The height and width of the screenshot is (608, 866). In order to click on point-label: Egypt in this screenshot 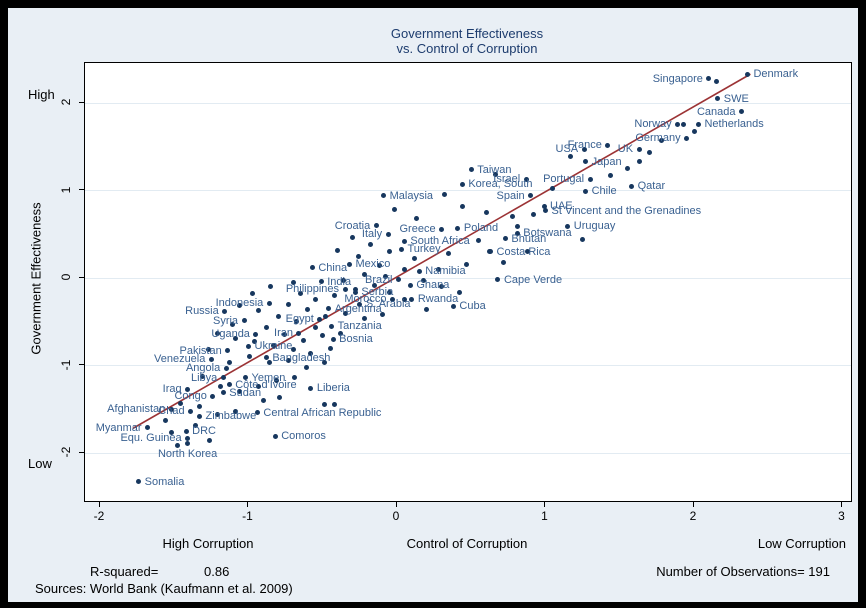, I will do `click(299, 319)`.